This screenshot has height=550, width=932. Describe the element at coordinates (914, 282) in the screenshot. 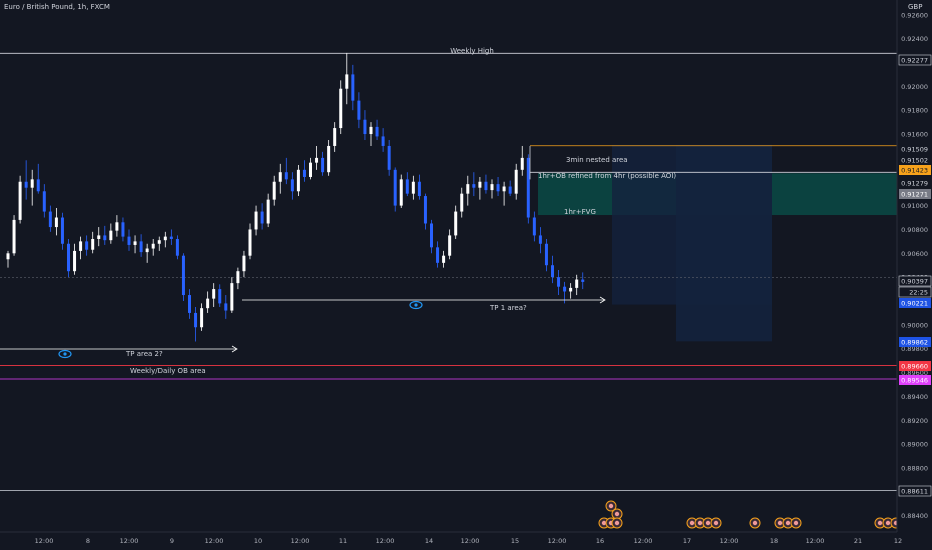

I see `price-label-text: 0.90397` at that location.